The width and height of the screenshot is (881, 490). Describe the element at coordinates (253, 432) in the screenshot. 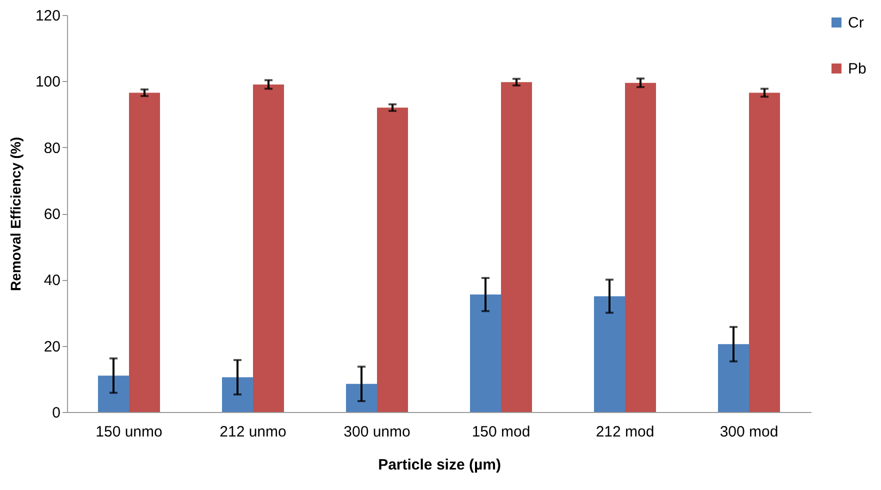

I see `x-tick-label: 212 unmo` at that location.